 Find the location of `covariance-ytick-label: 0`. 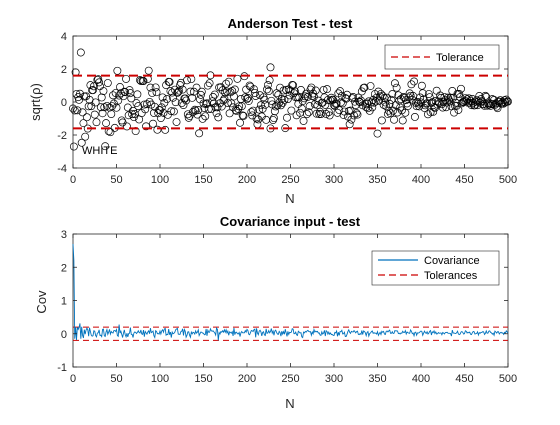

covariance-ytick-label: 0 is located at coordinates (64, 335).